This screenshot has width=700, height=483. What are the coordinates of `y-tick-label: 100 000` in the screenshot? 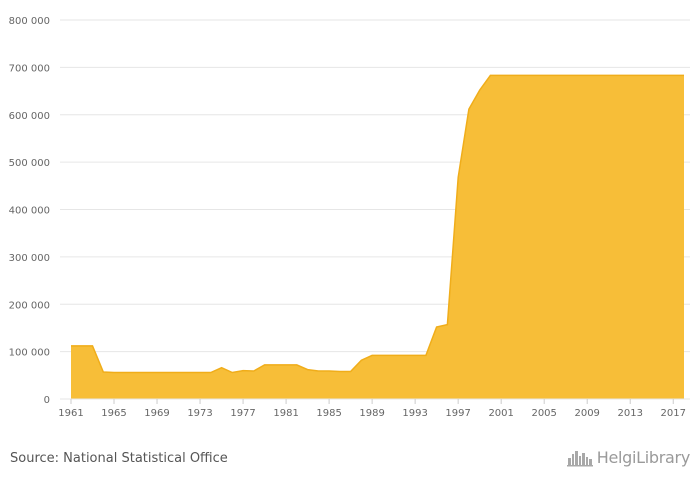 It's located at (29, 353).